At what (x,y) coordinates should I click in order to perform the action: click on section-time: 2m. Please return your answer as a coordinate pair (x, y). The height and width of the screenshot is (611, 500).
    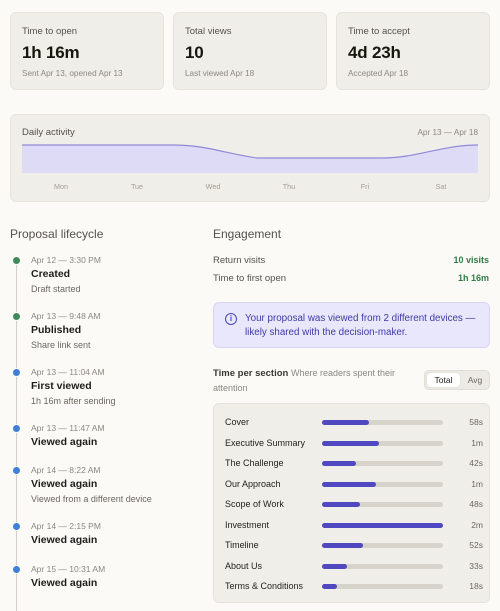
    Looking at the image, I should click on (477, 524).